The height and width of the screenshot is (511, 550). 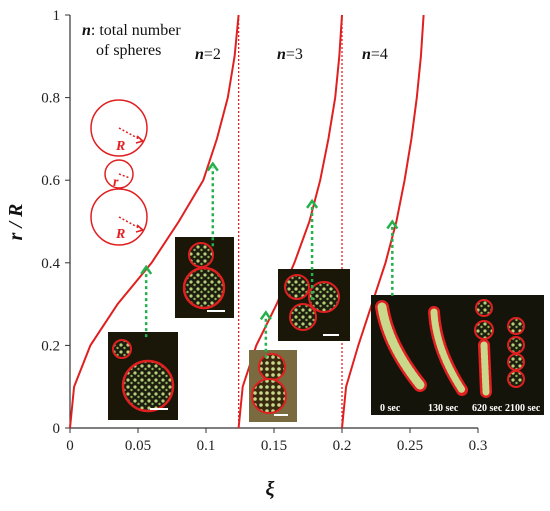 What do you see at coordinates (128, 50) in the screenshot?
I see `n-definition-line2: of spheres` at bounding box center [128, 50].